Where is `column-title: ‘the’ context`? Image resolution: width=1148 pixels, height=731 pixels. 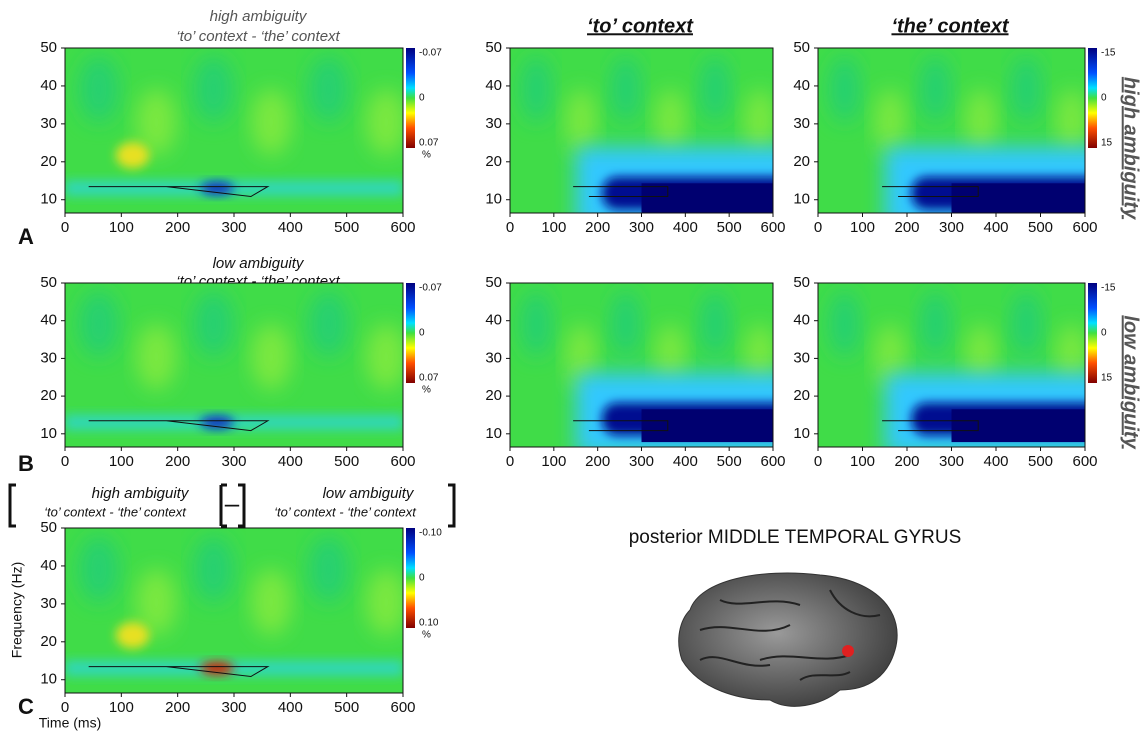
column-title: ‘the’ context is located at coordinates (950, 26).